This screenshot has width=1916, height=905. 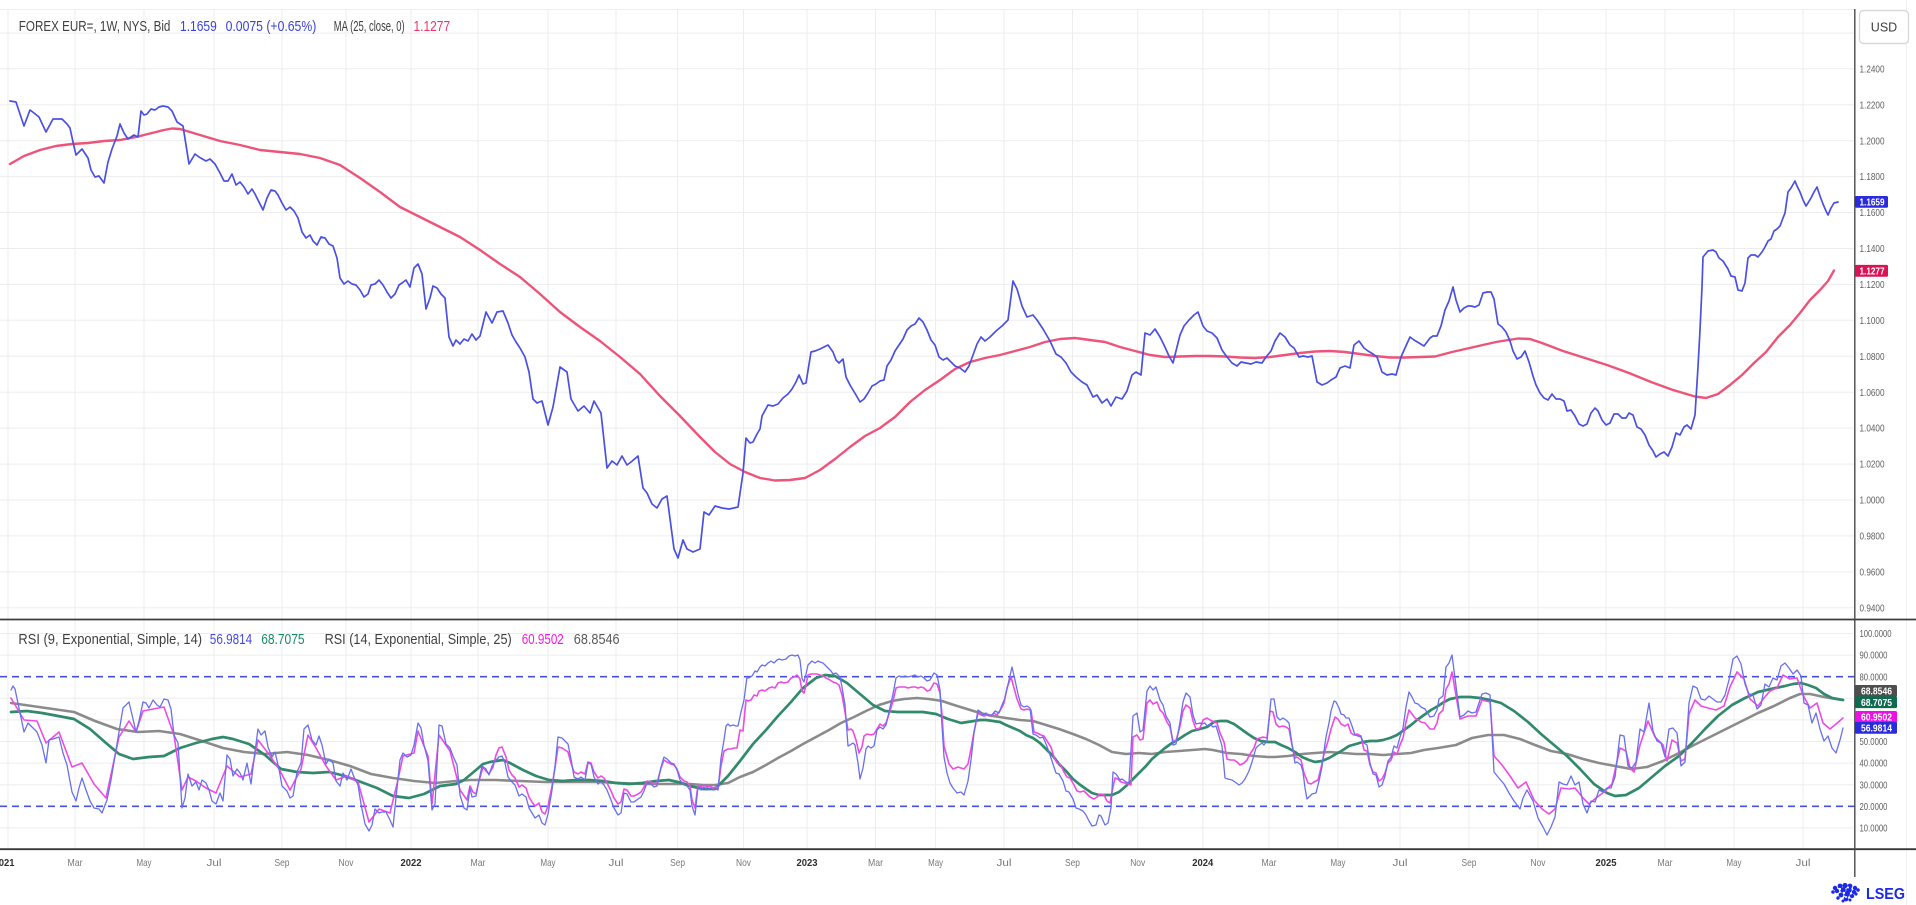 What do you see at coordinates (1876, 634) in the screenshot?
I see `svg-text: 100.0000` at bounding box center [1876, 634].